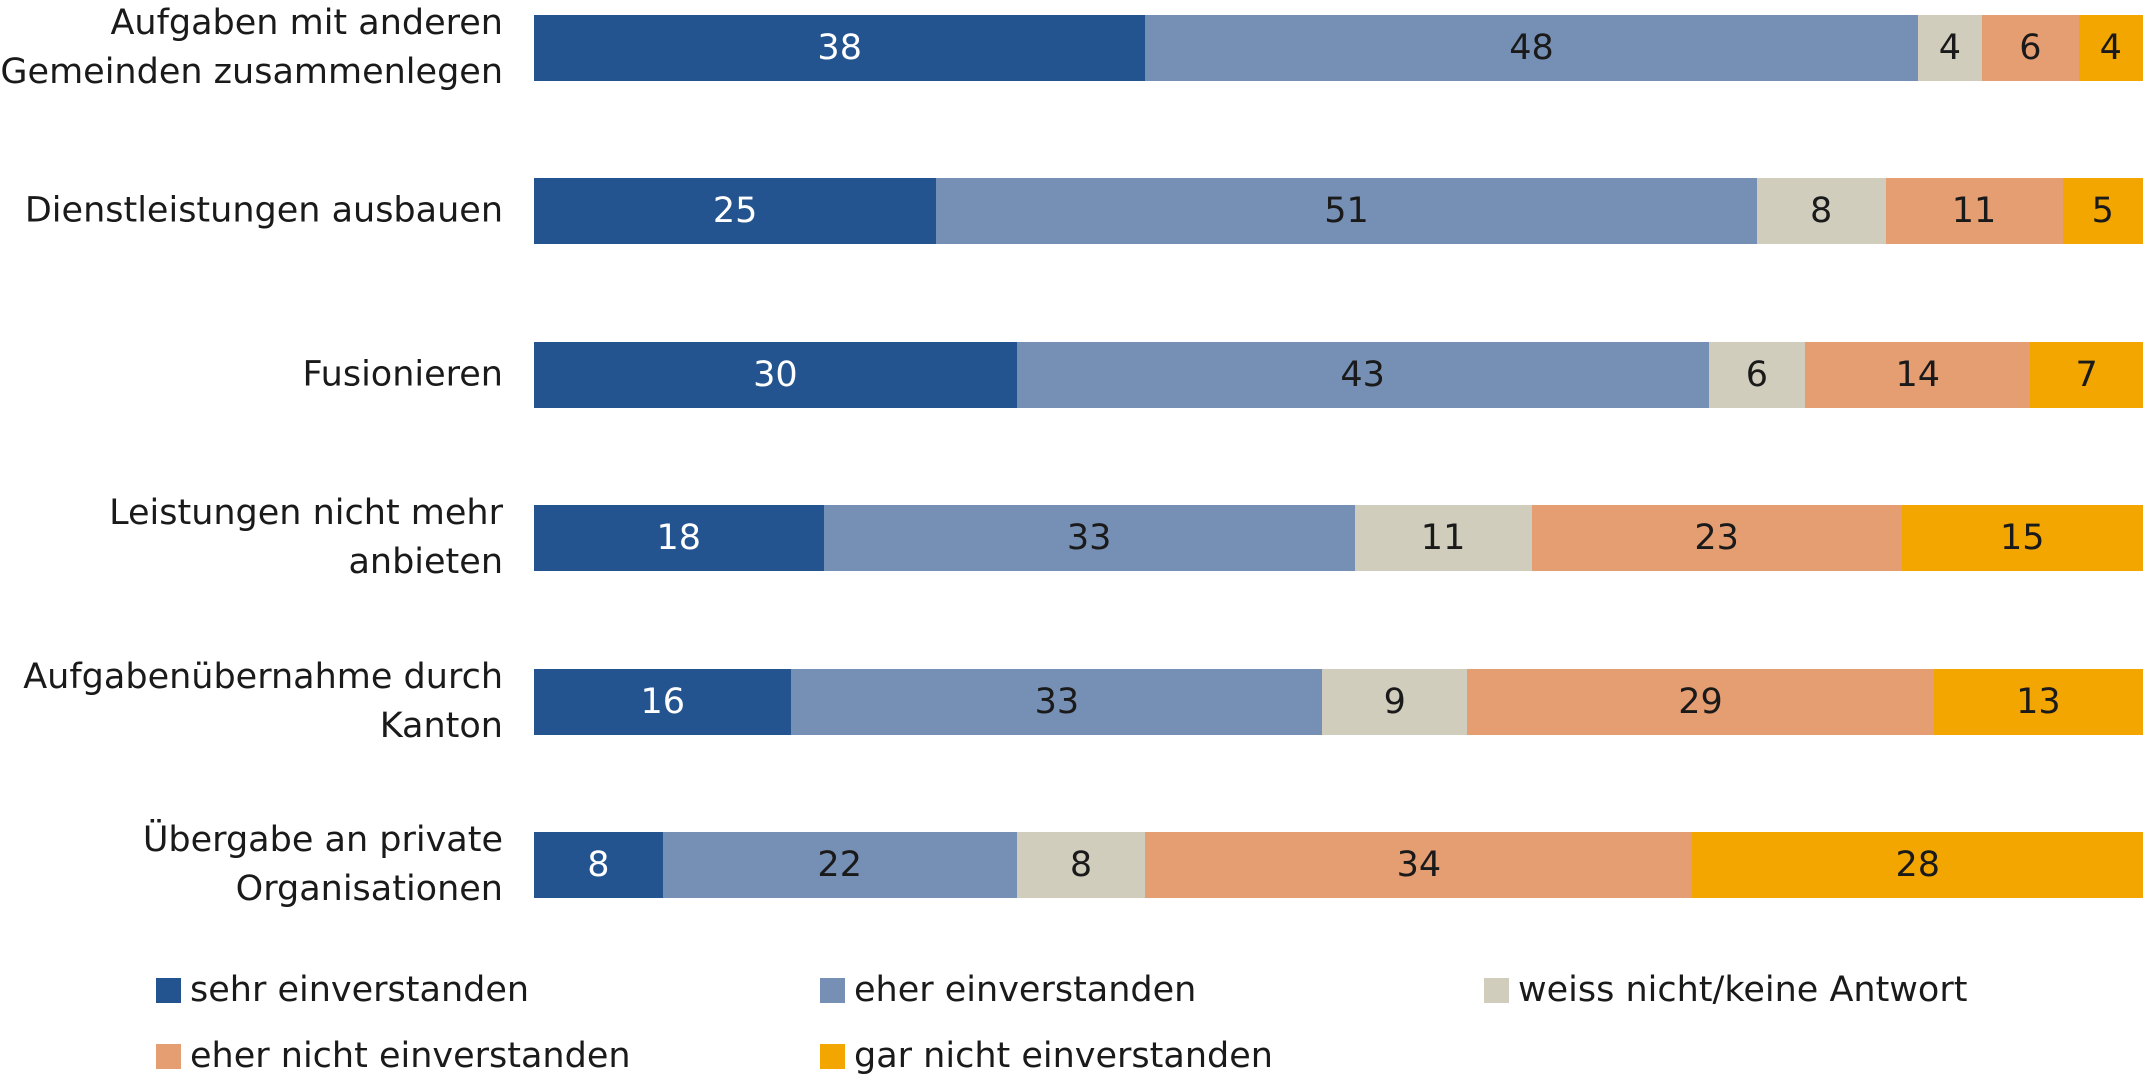 This screenshot has width=2143, height=1077. I want to click on value-label: 18, so click(679, 538).